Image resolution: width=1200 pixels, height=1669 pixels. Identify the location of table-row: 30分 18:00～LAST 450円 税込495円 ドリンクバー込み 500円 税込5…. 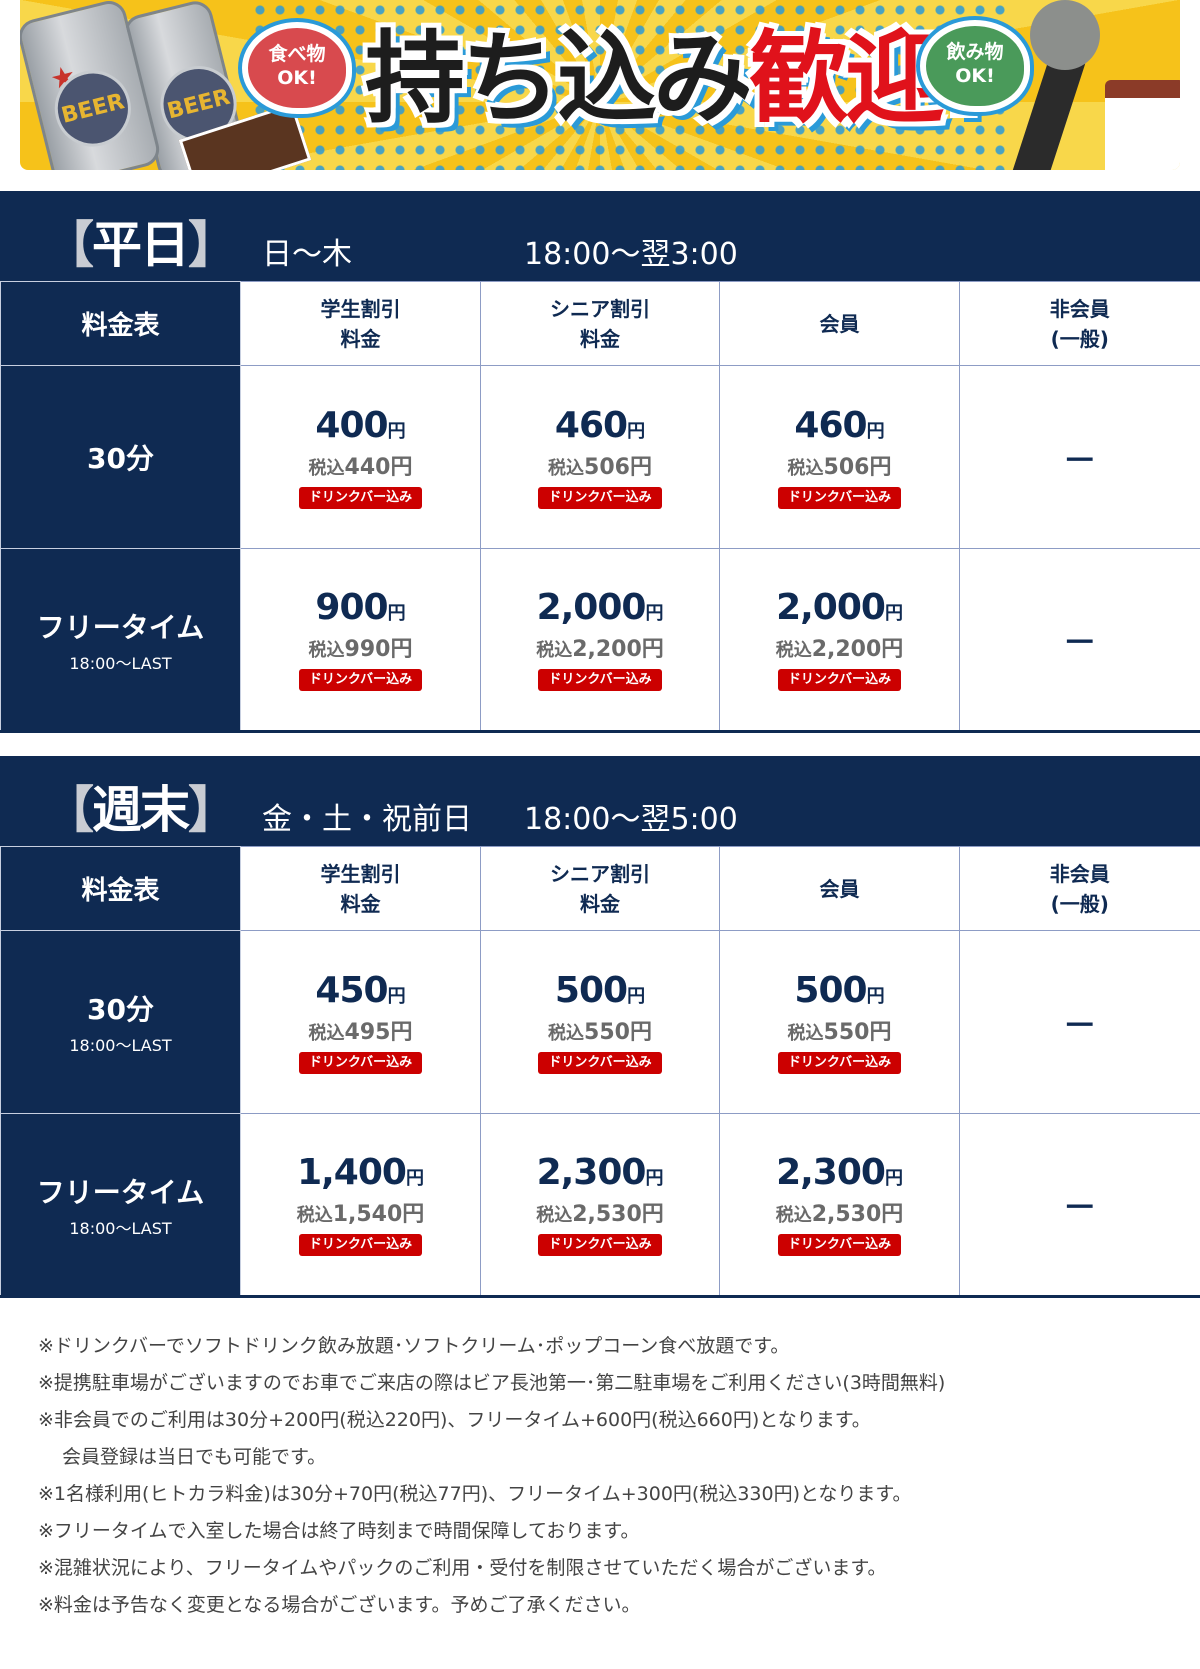
(600, 1022).